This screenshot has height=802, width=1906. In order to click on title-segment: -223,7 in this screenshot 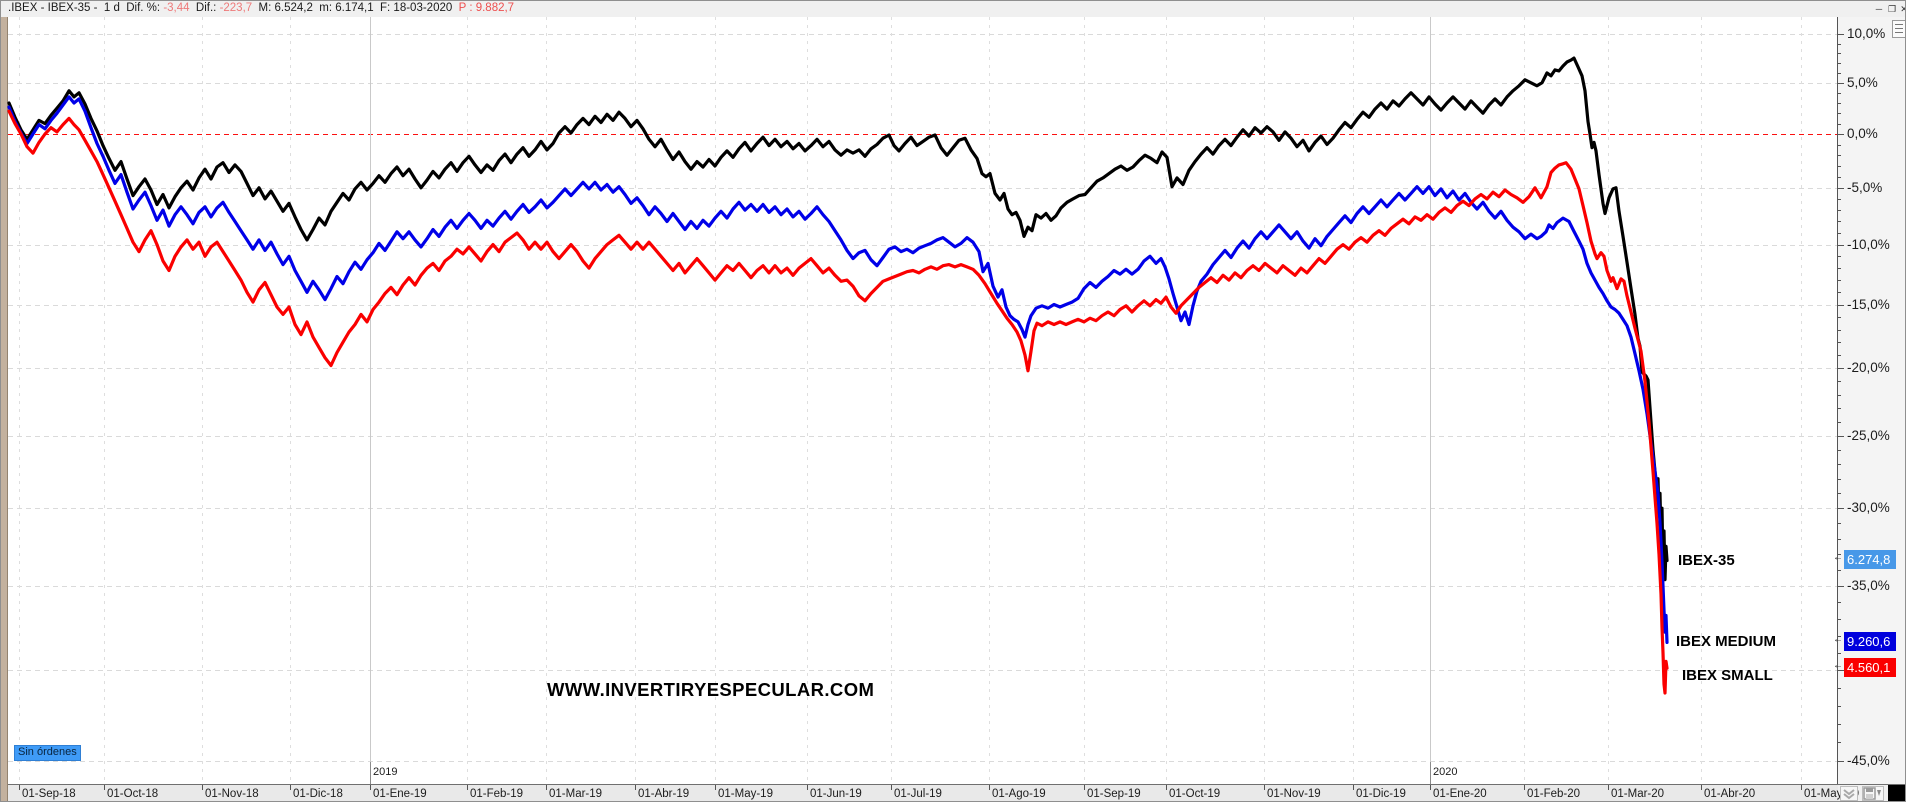, I will do `click(236, 8)`.